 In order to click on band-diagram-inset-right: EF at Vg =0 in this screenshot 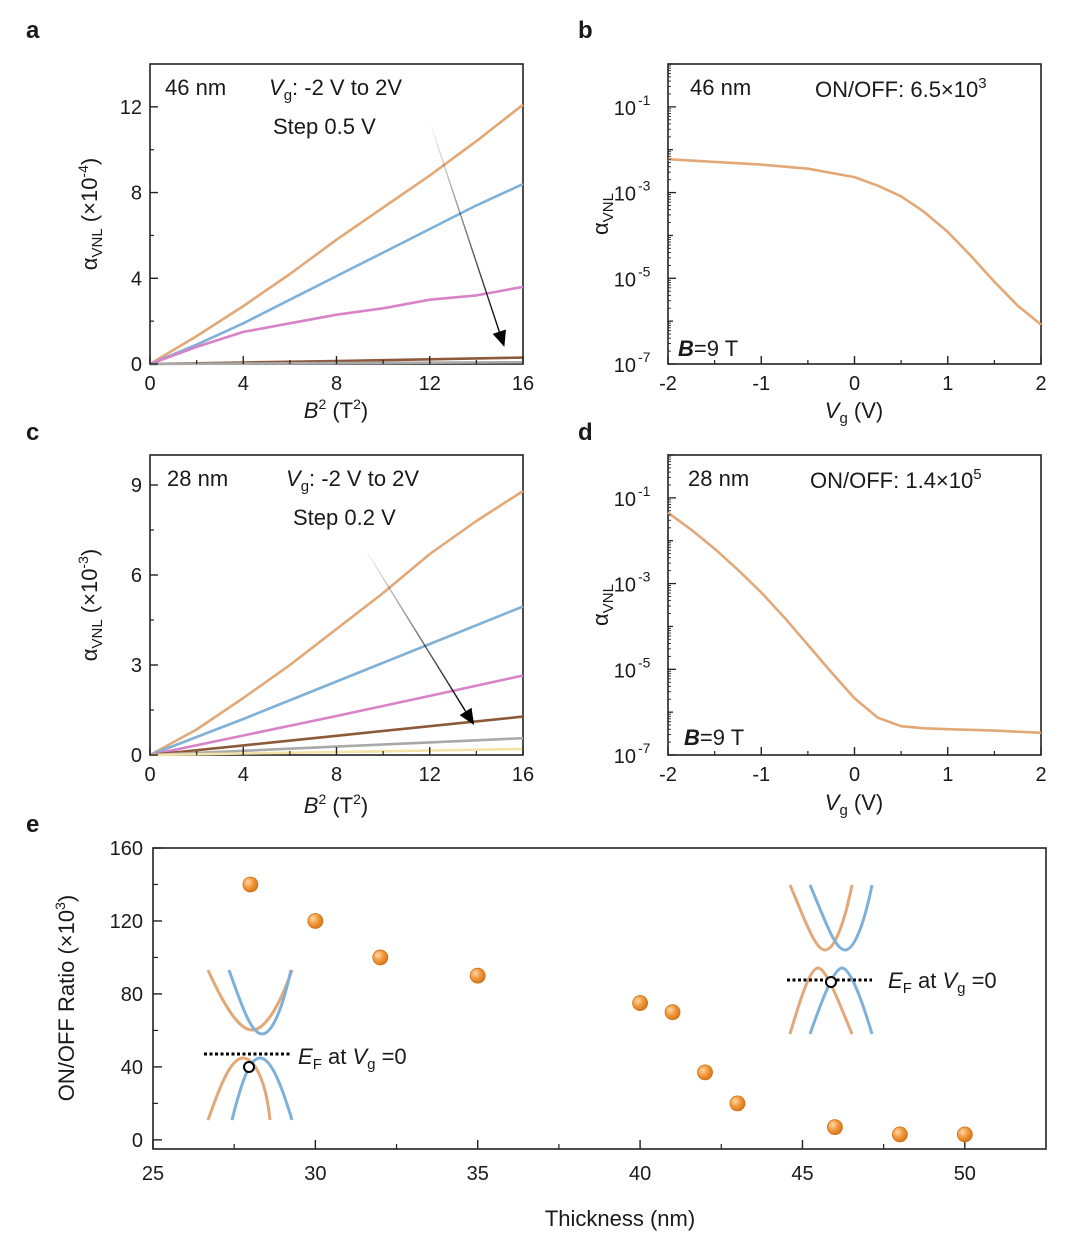, I will do `click(892, 959)`.